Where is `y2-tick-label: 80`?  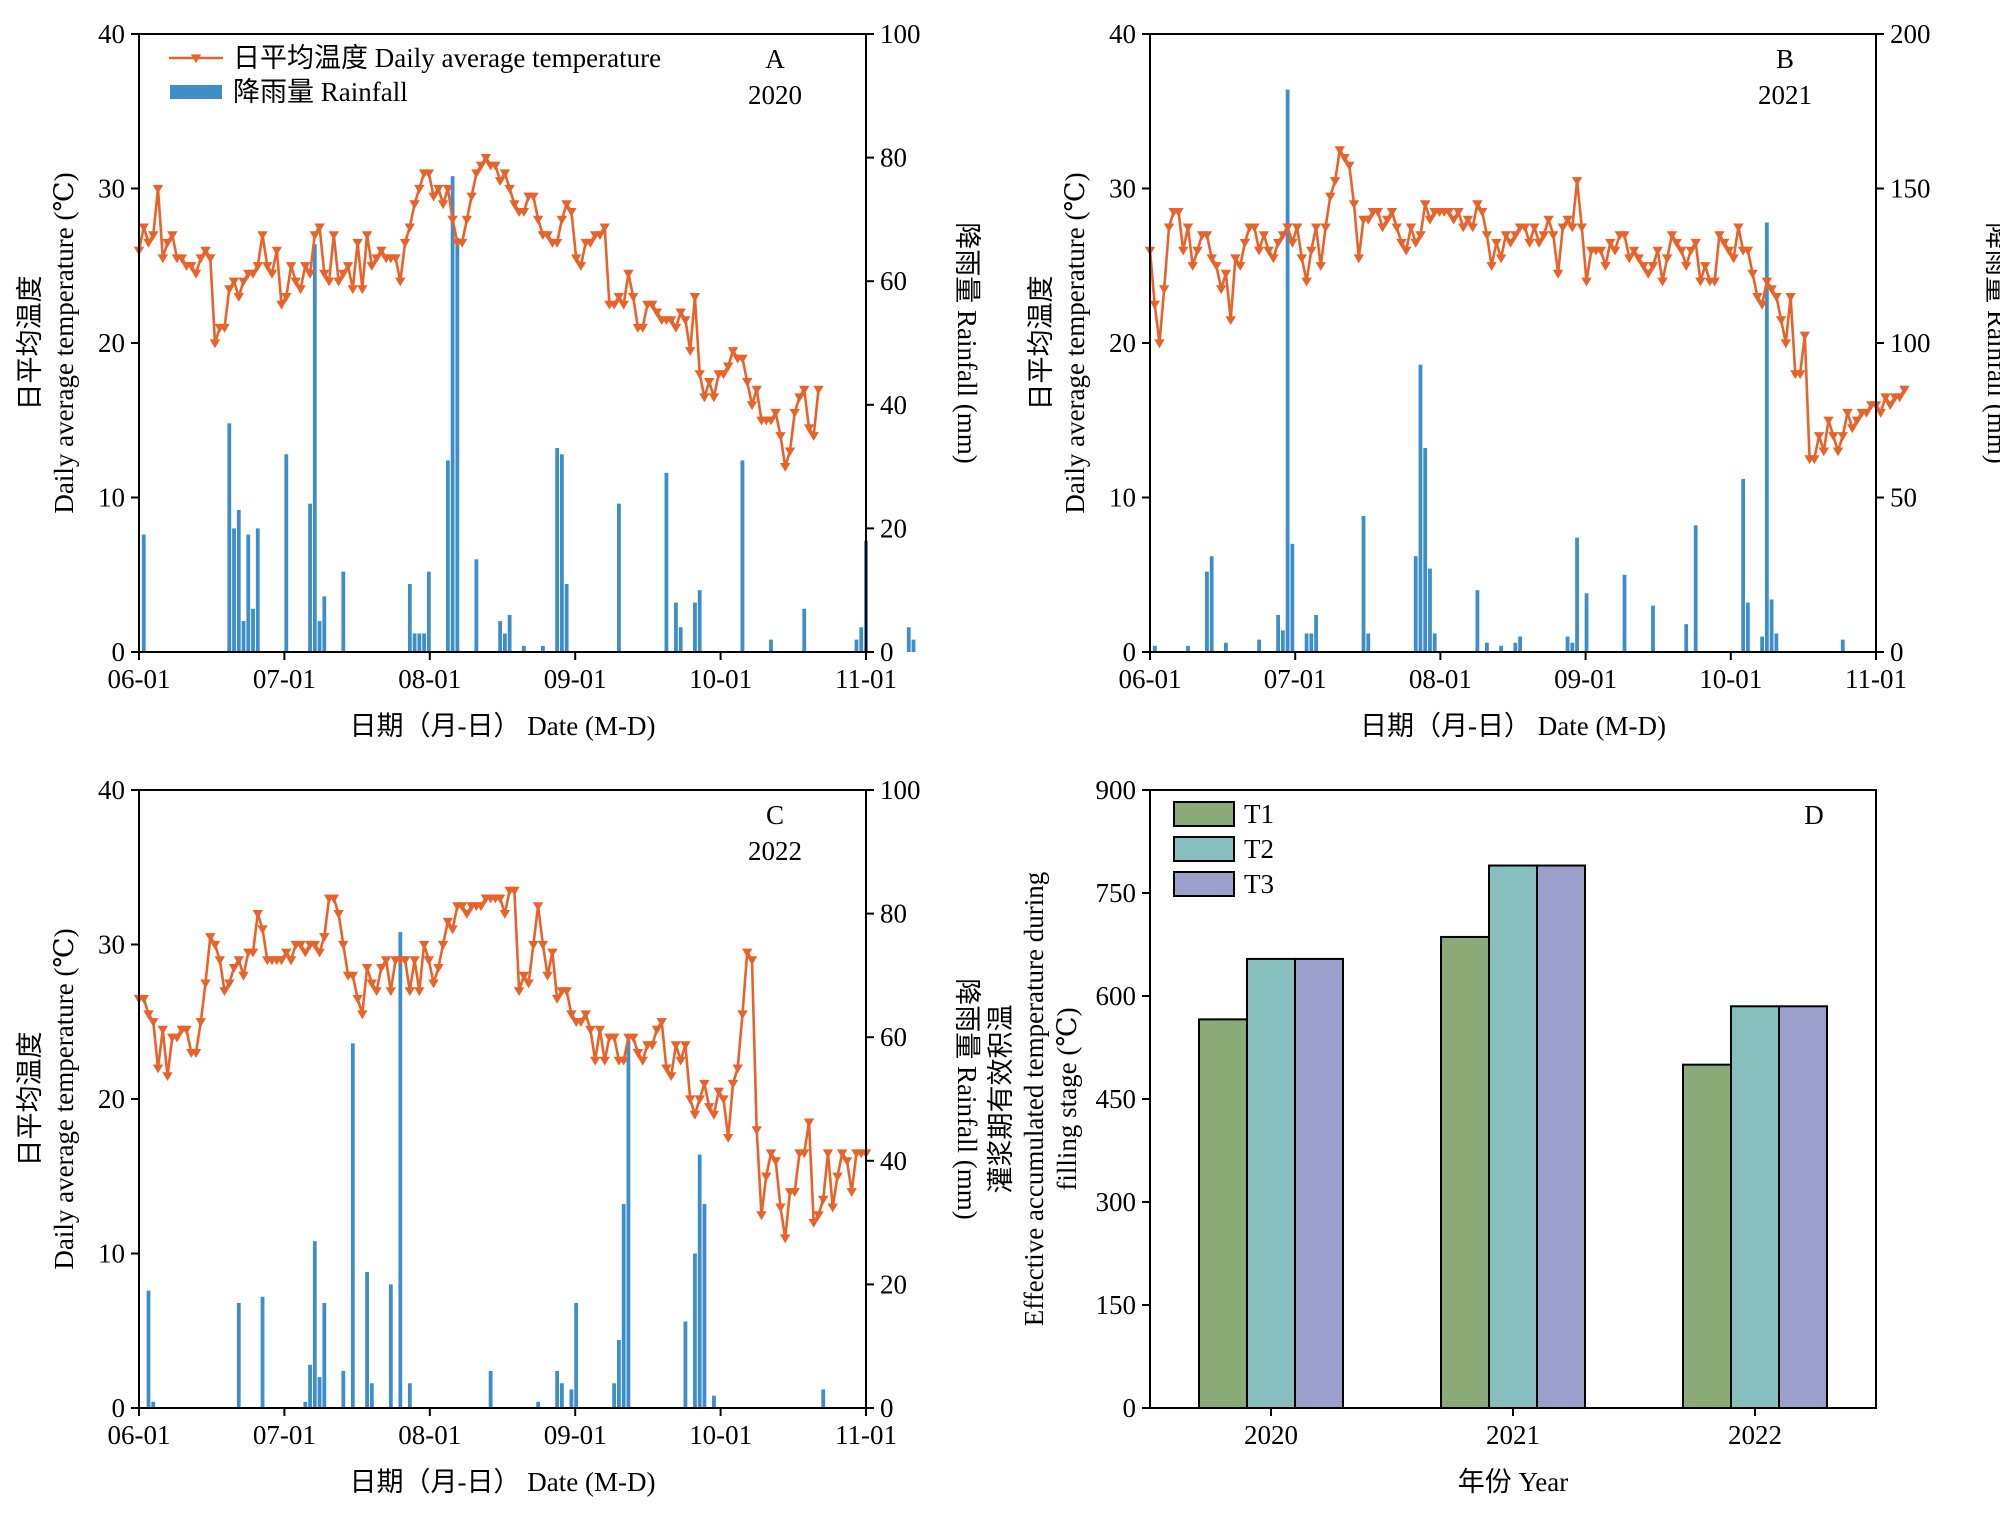 y2-tick-label: 80 is located at coordinates (893, 158).